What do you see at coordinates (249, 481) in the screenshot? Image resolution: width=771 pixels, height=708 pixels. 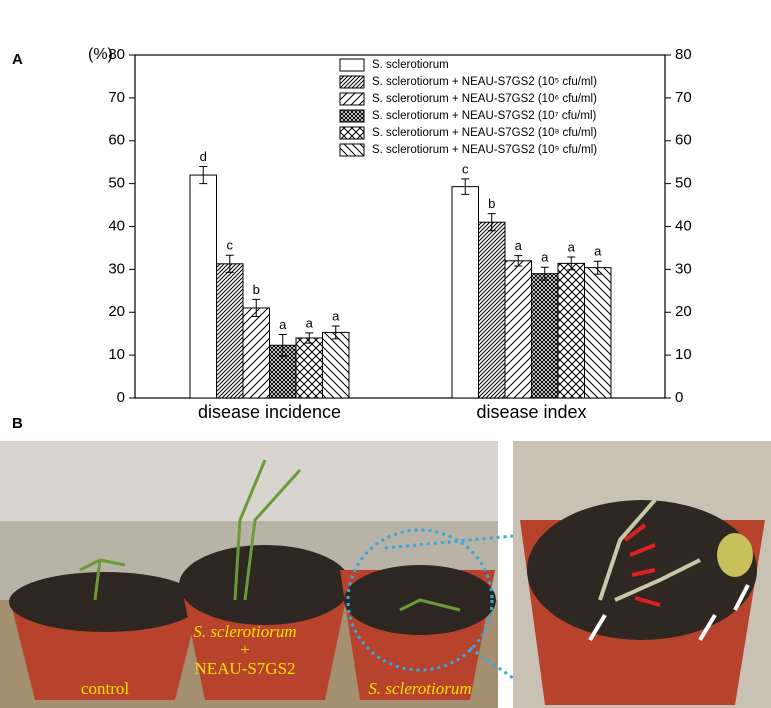 I see `photo-wall` at bounding box center [249, 481].